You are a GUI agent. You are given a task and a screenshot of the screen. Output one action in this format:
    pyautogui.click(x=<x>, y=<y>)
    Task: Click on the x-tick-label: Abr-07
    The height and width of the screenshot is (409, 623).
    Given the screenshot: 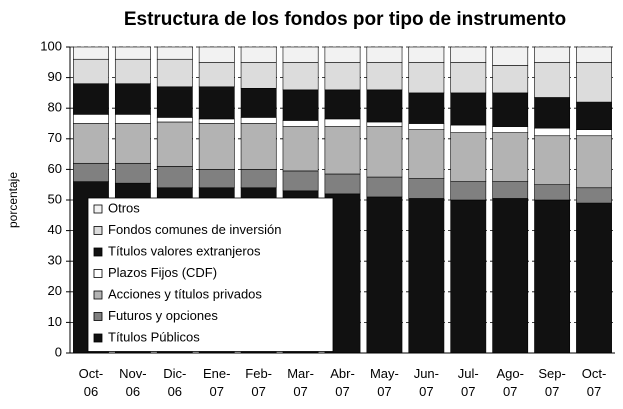 What is the action you would take?
    pyautogui.click(x=342, y=382)
    